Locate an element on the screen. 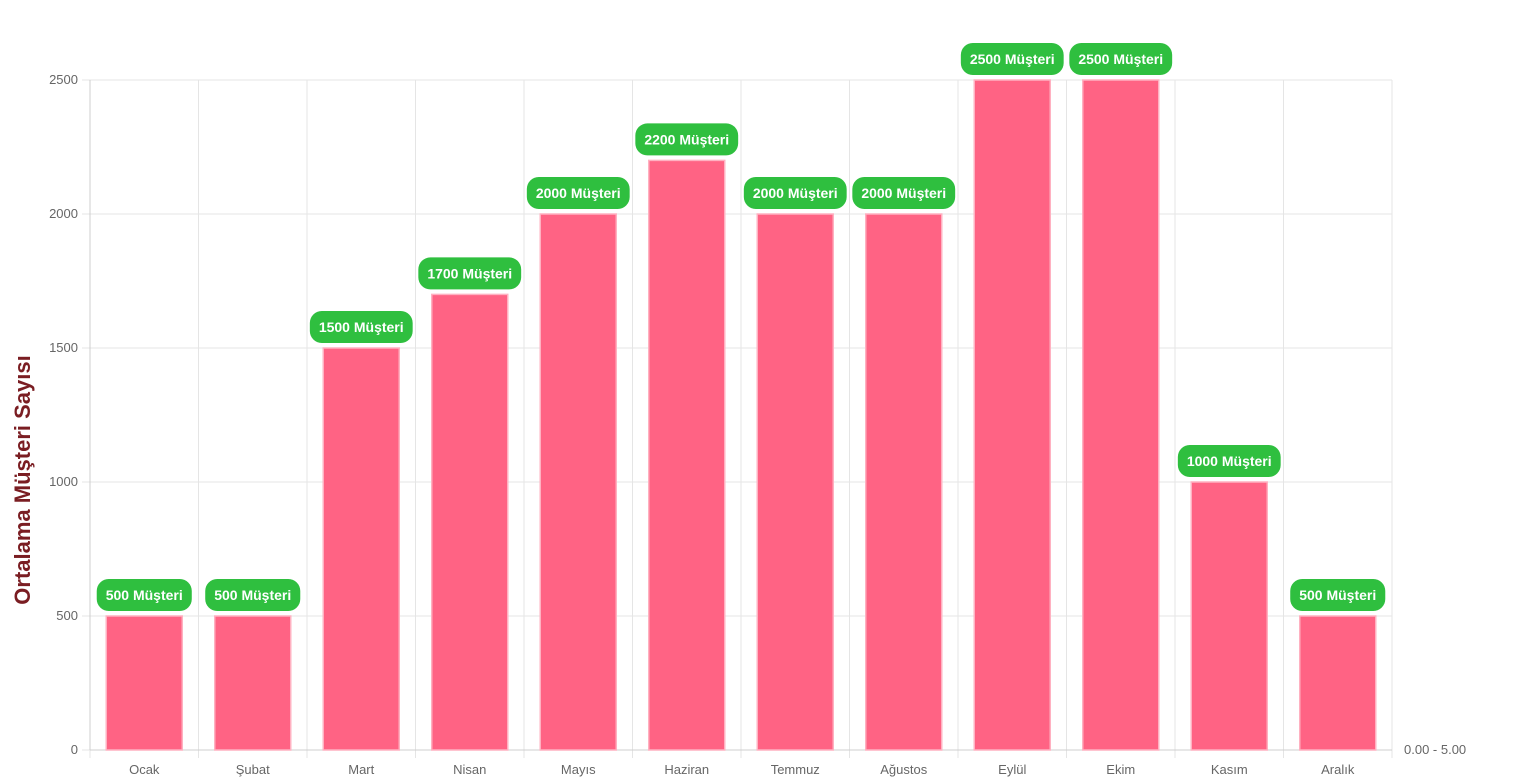  x-tick-label: Ocak is located at coordinates (144, 769).